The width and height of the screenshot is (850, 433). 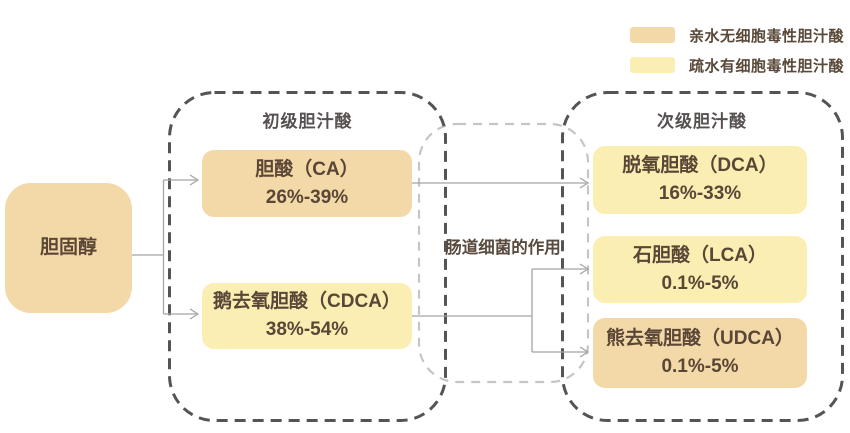 I want to click on node-dca-range: 16%-33%, so click(x=700, y=193).